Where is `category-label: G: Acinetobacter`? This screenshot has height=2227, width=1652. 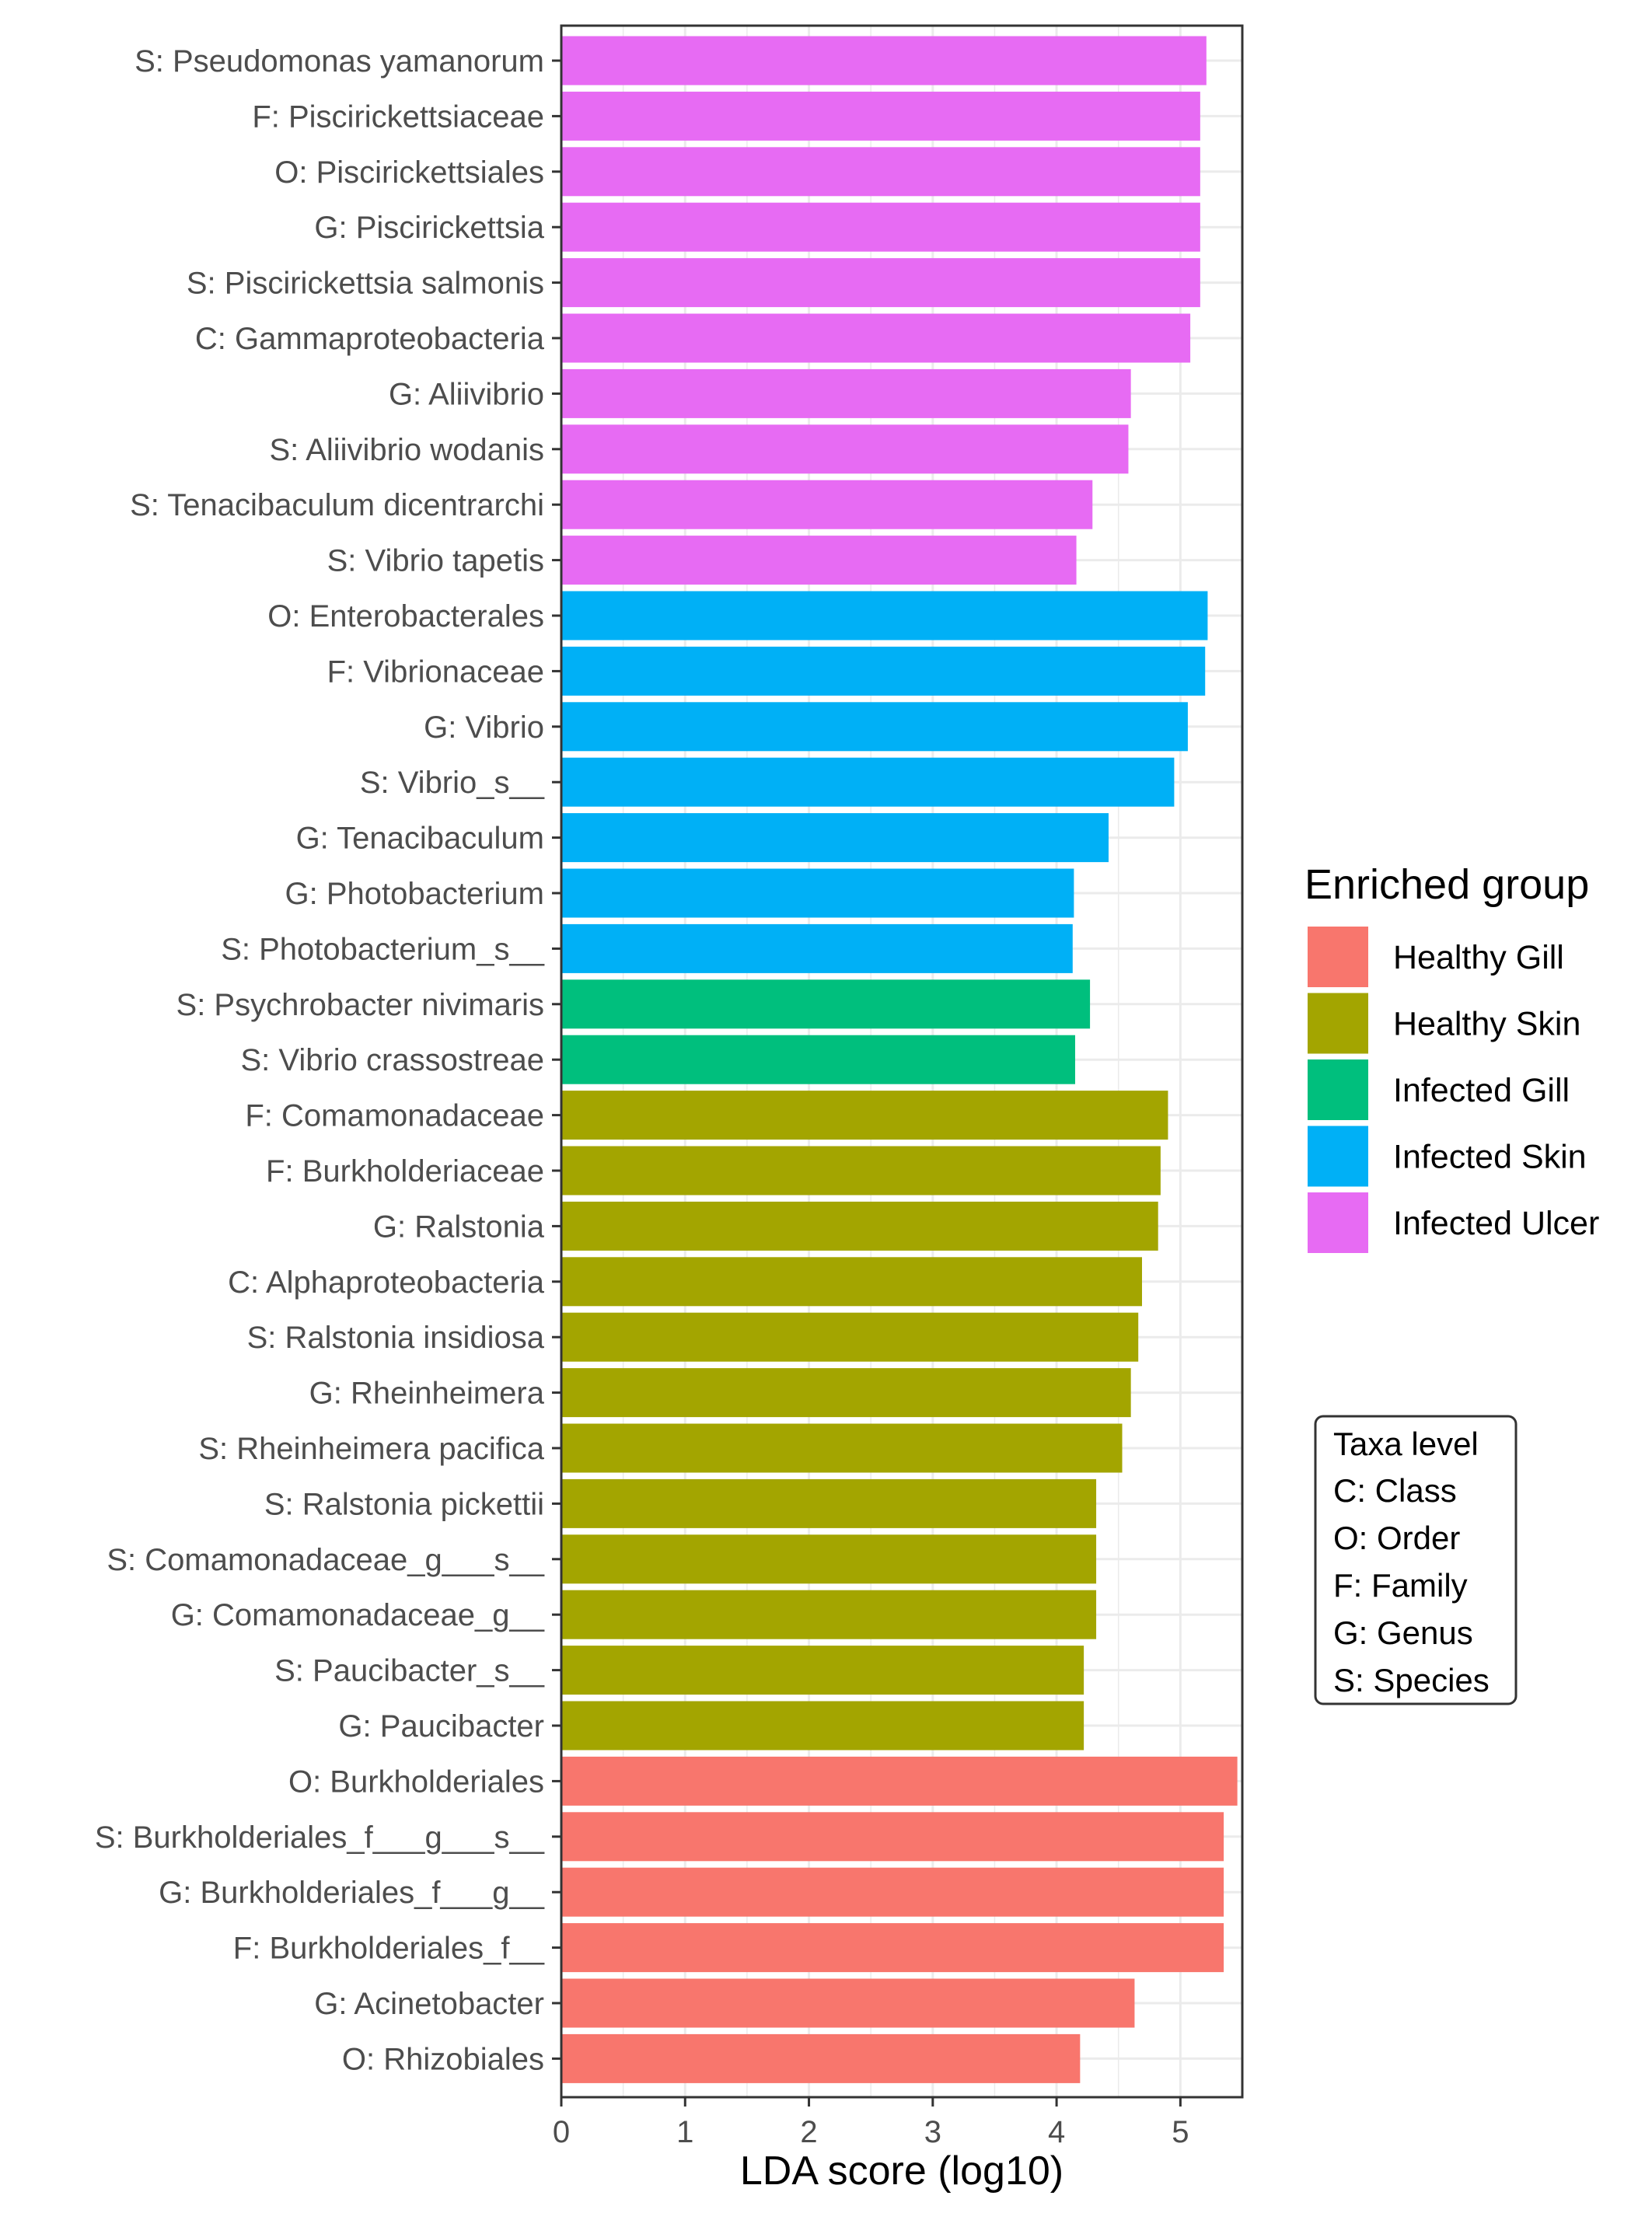 category-label: G: Acinetobacter is located at coordinates (429, 2004).